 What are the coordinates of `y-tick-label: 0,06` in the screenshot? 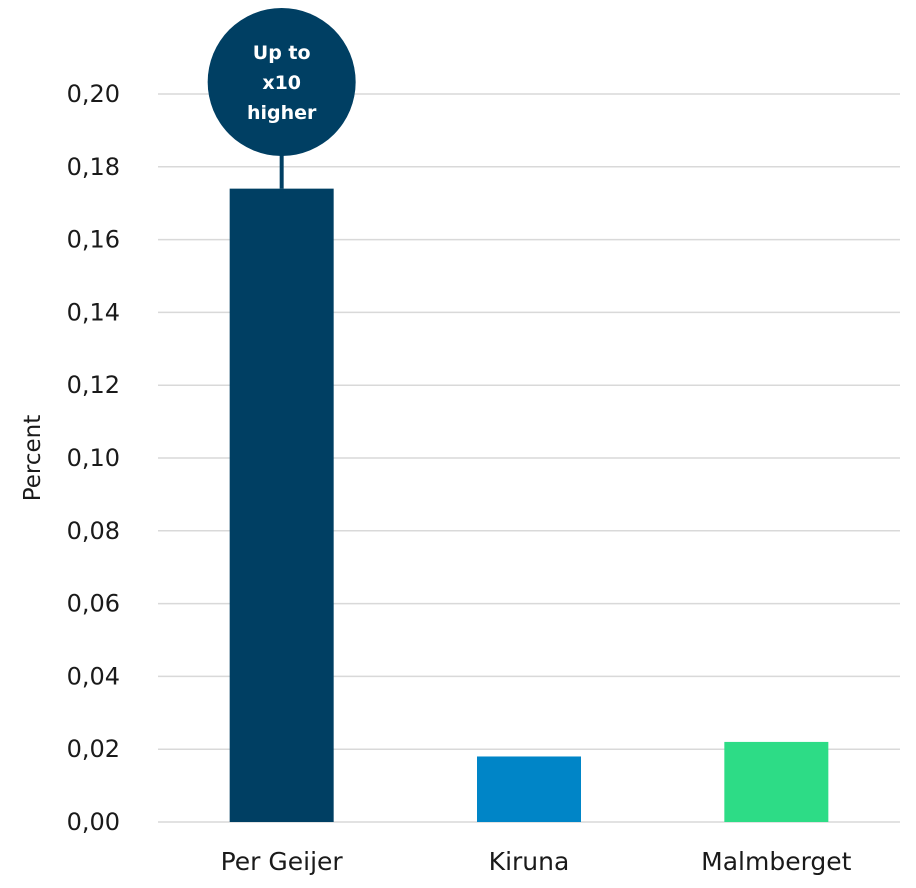 It's located at (93, 604).